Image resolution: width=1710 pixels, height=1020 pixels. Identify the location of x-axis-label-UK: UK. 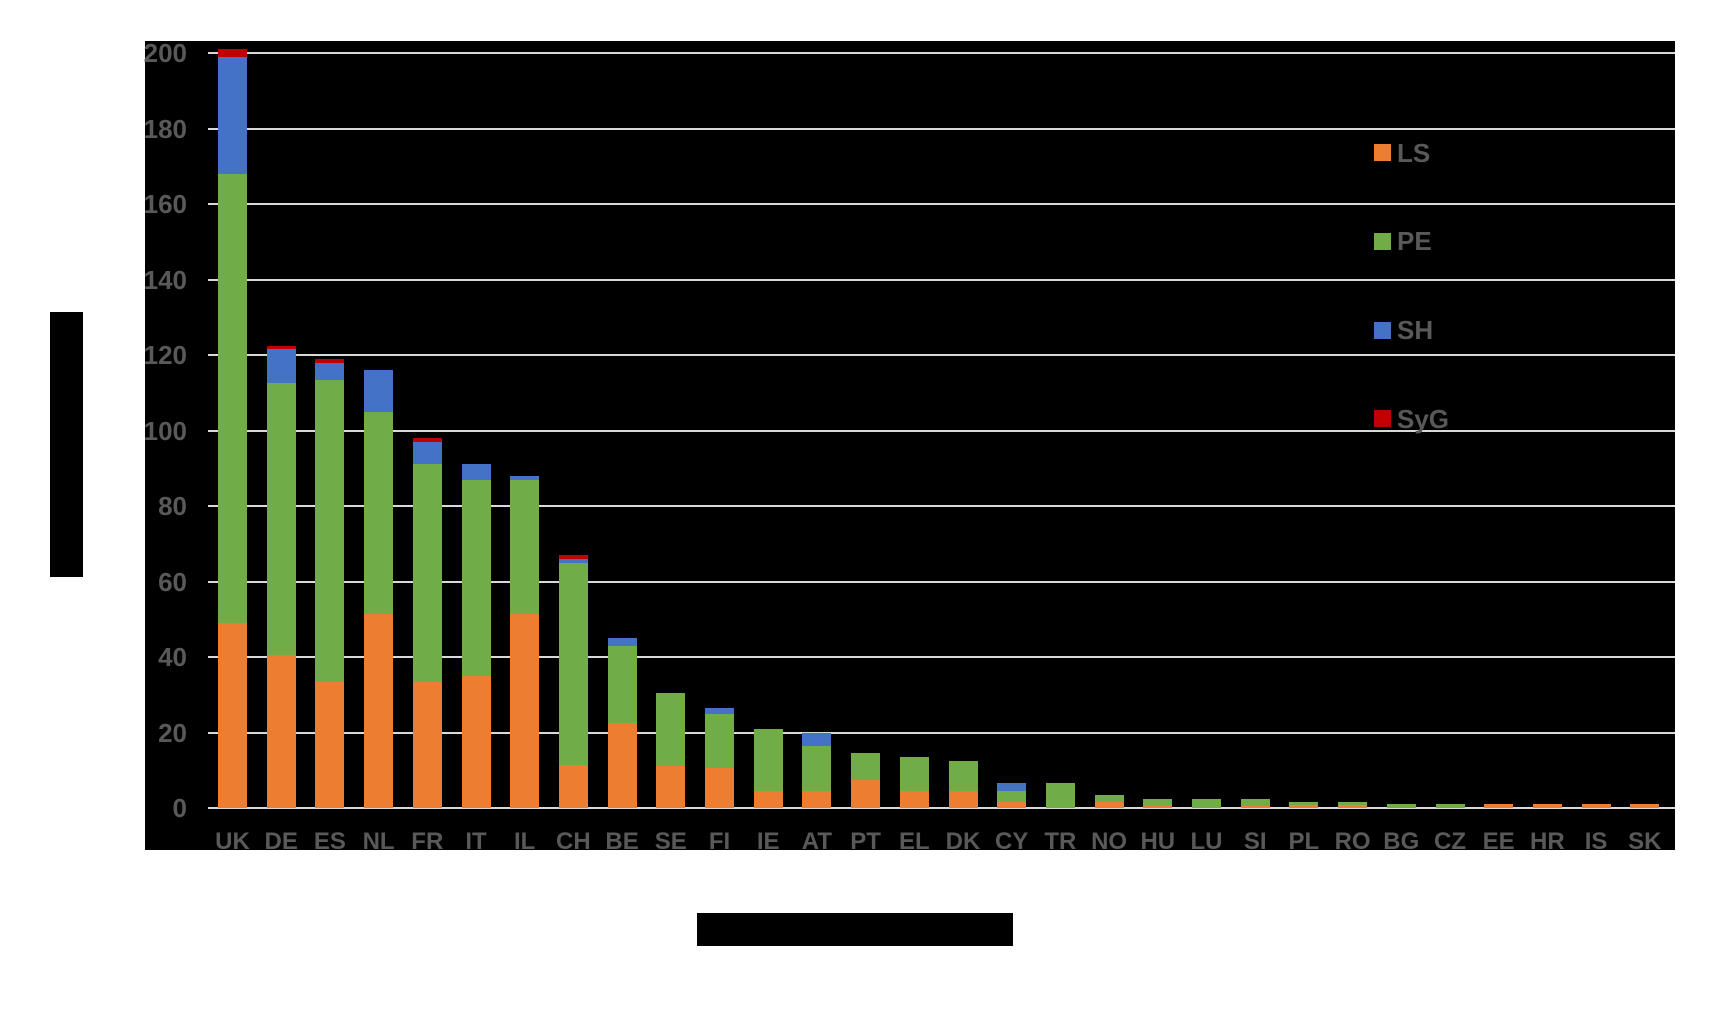
(232, 841).